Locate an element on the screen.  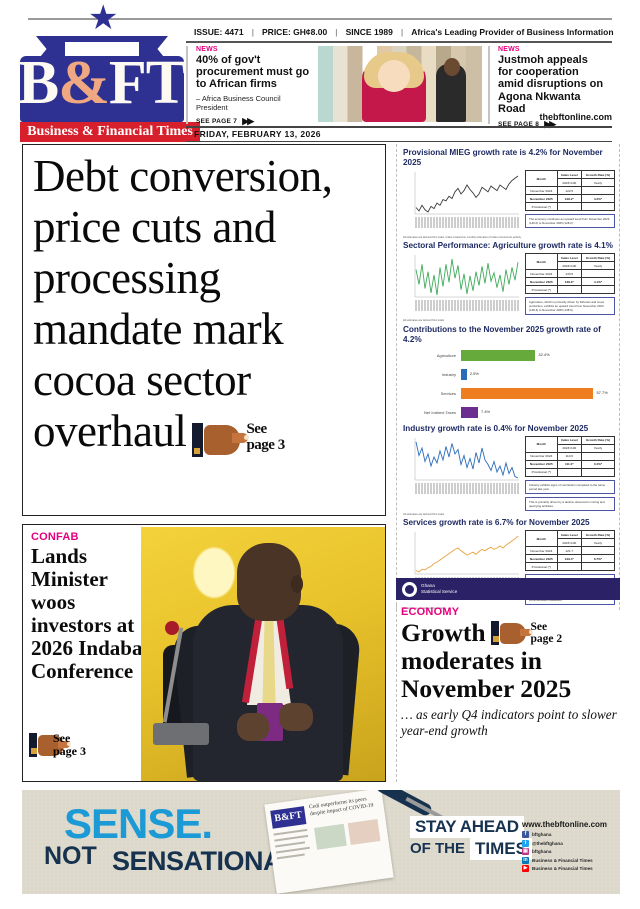
bar-track: 57.7% is located at coordinates (538, 394).